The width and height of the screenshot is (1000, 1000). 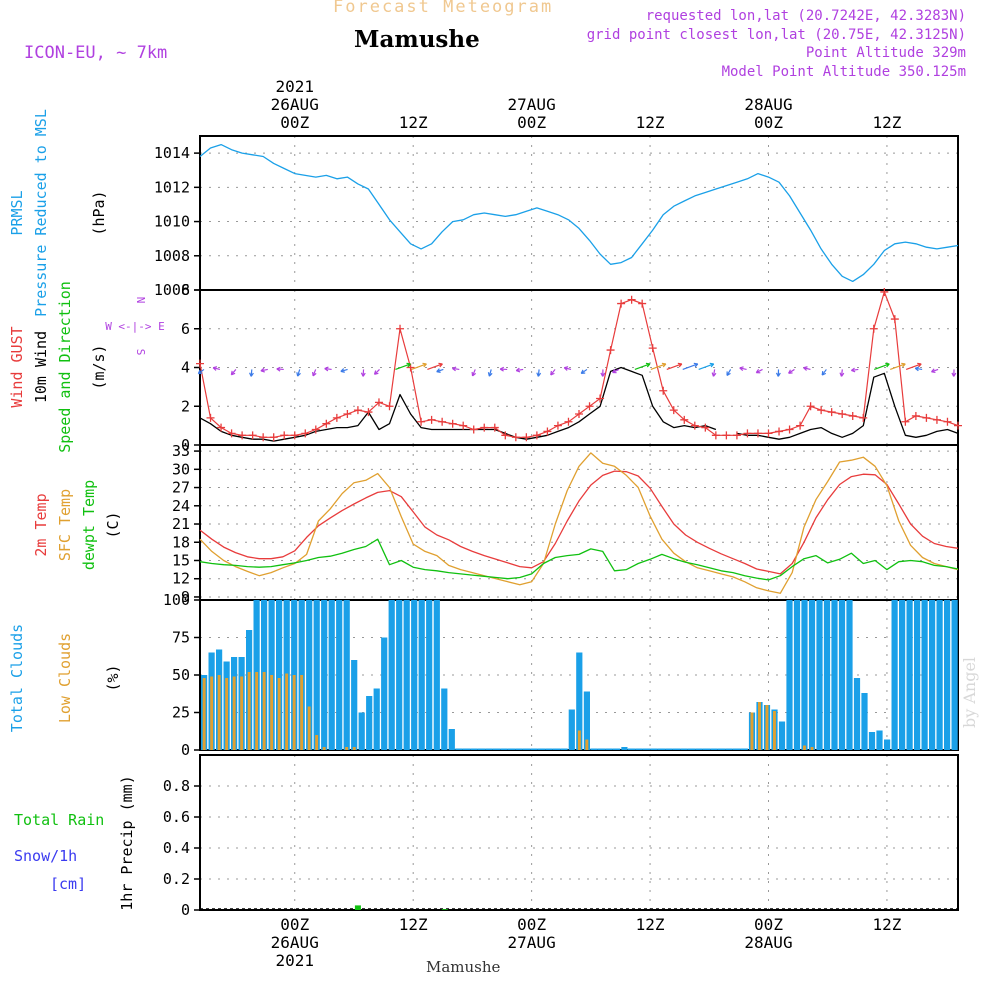 What do you see at coordinates (96, 53) in the screenshot?
I see `model-label: ICON-EU, ~ 7km` at bounding box center [96, 53].